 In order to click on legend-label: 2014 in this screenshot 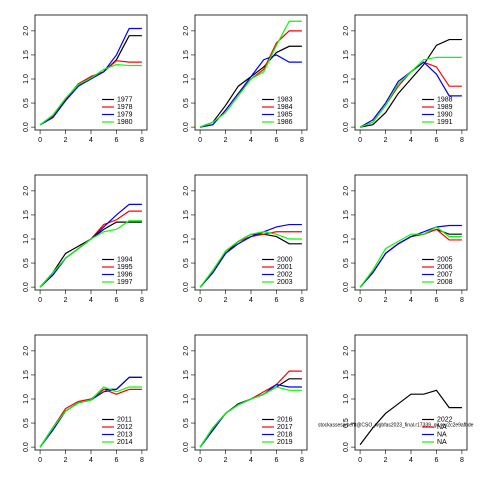, I will do `click(125, 442)`.